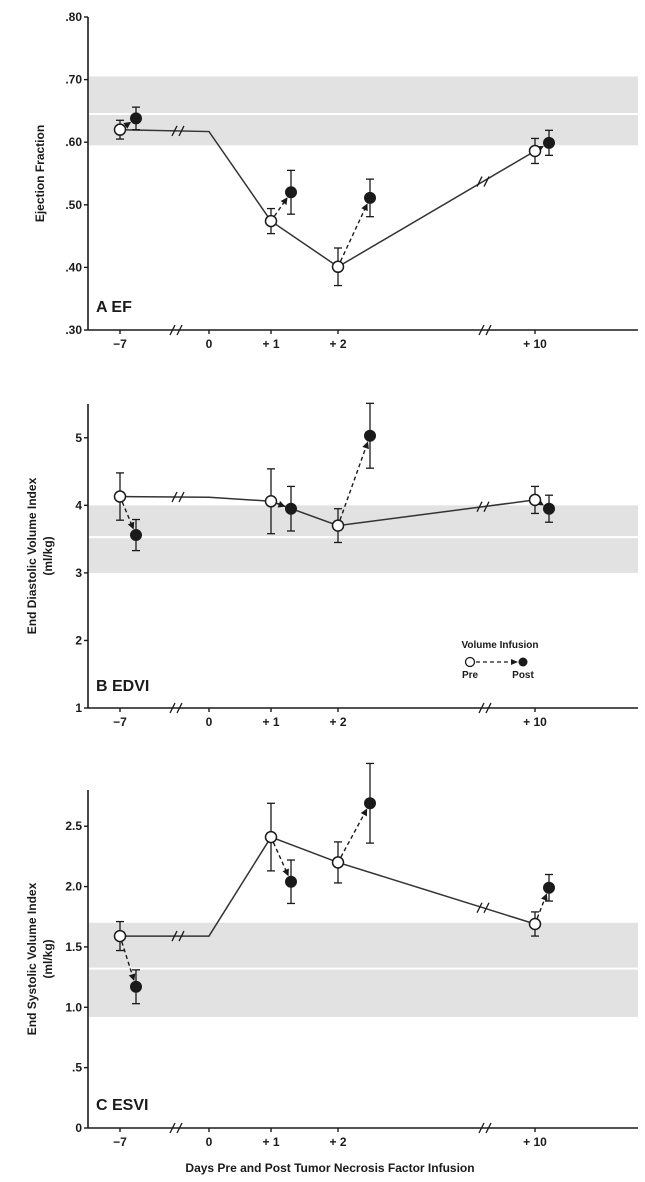  Describe the element at coordinates (73, 826) in the screenshot. I see `y-tick-label: 2.5` at that location.